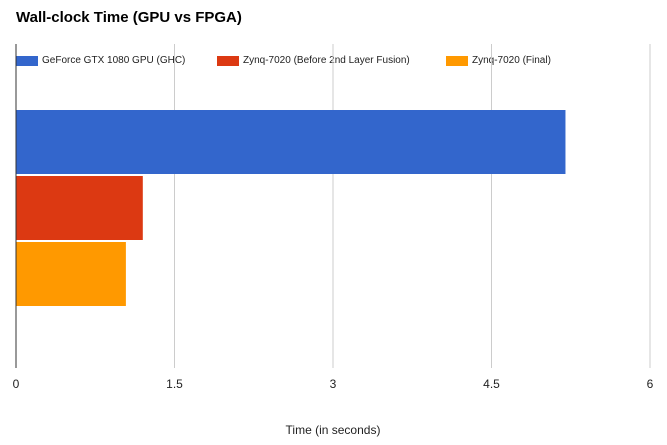  What do you see at coordinates (79, 208) in the screenshot?
I see `bar-zynq-7020-before-2nd-layer-fusion` at bounding box center [79, 208].